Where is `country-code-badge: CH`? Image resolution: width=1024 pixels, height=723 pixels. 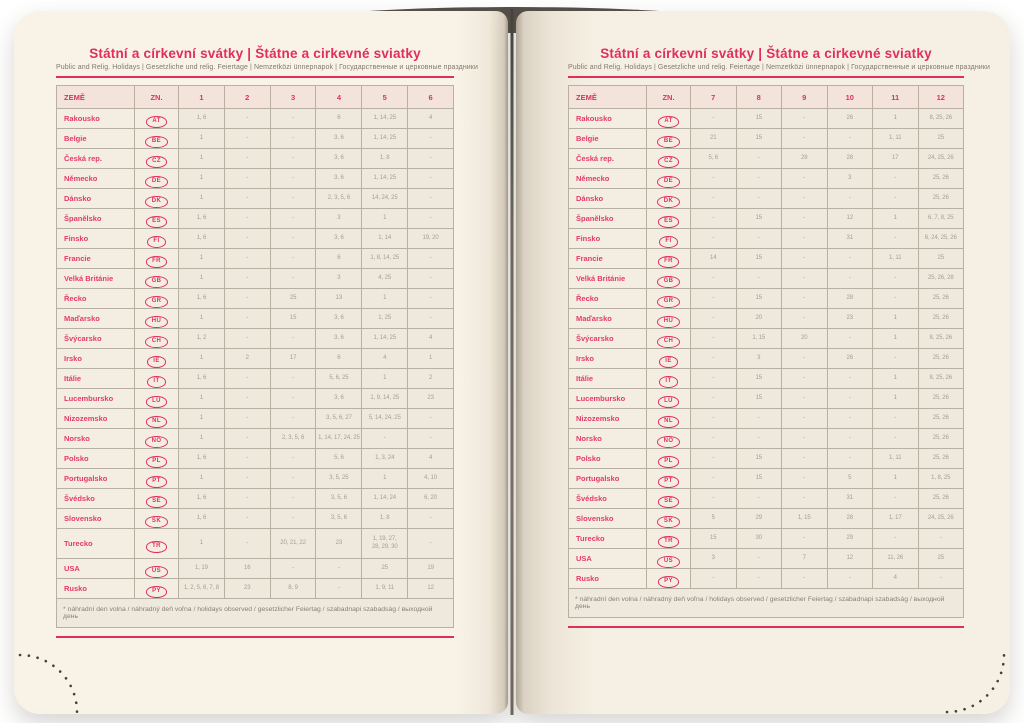
country-code-badge: CH is located at coordinates (156, 341).